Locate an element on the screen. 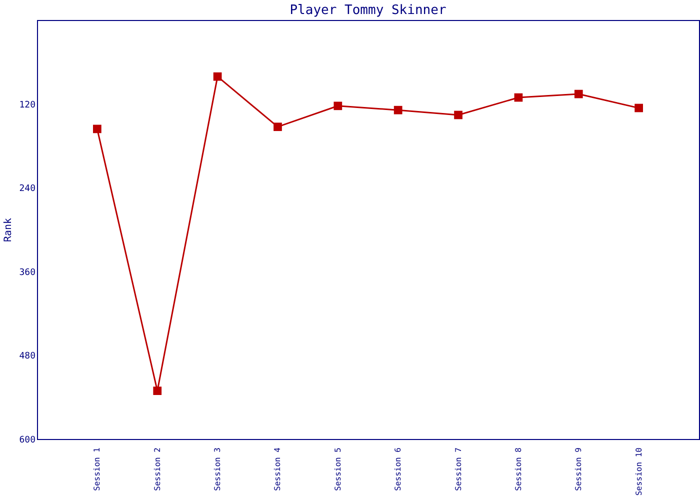  x-tick-label: Session 5 is located at coordinates (337, 469).